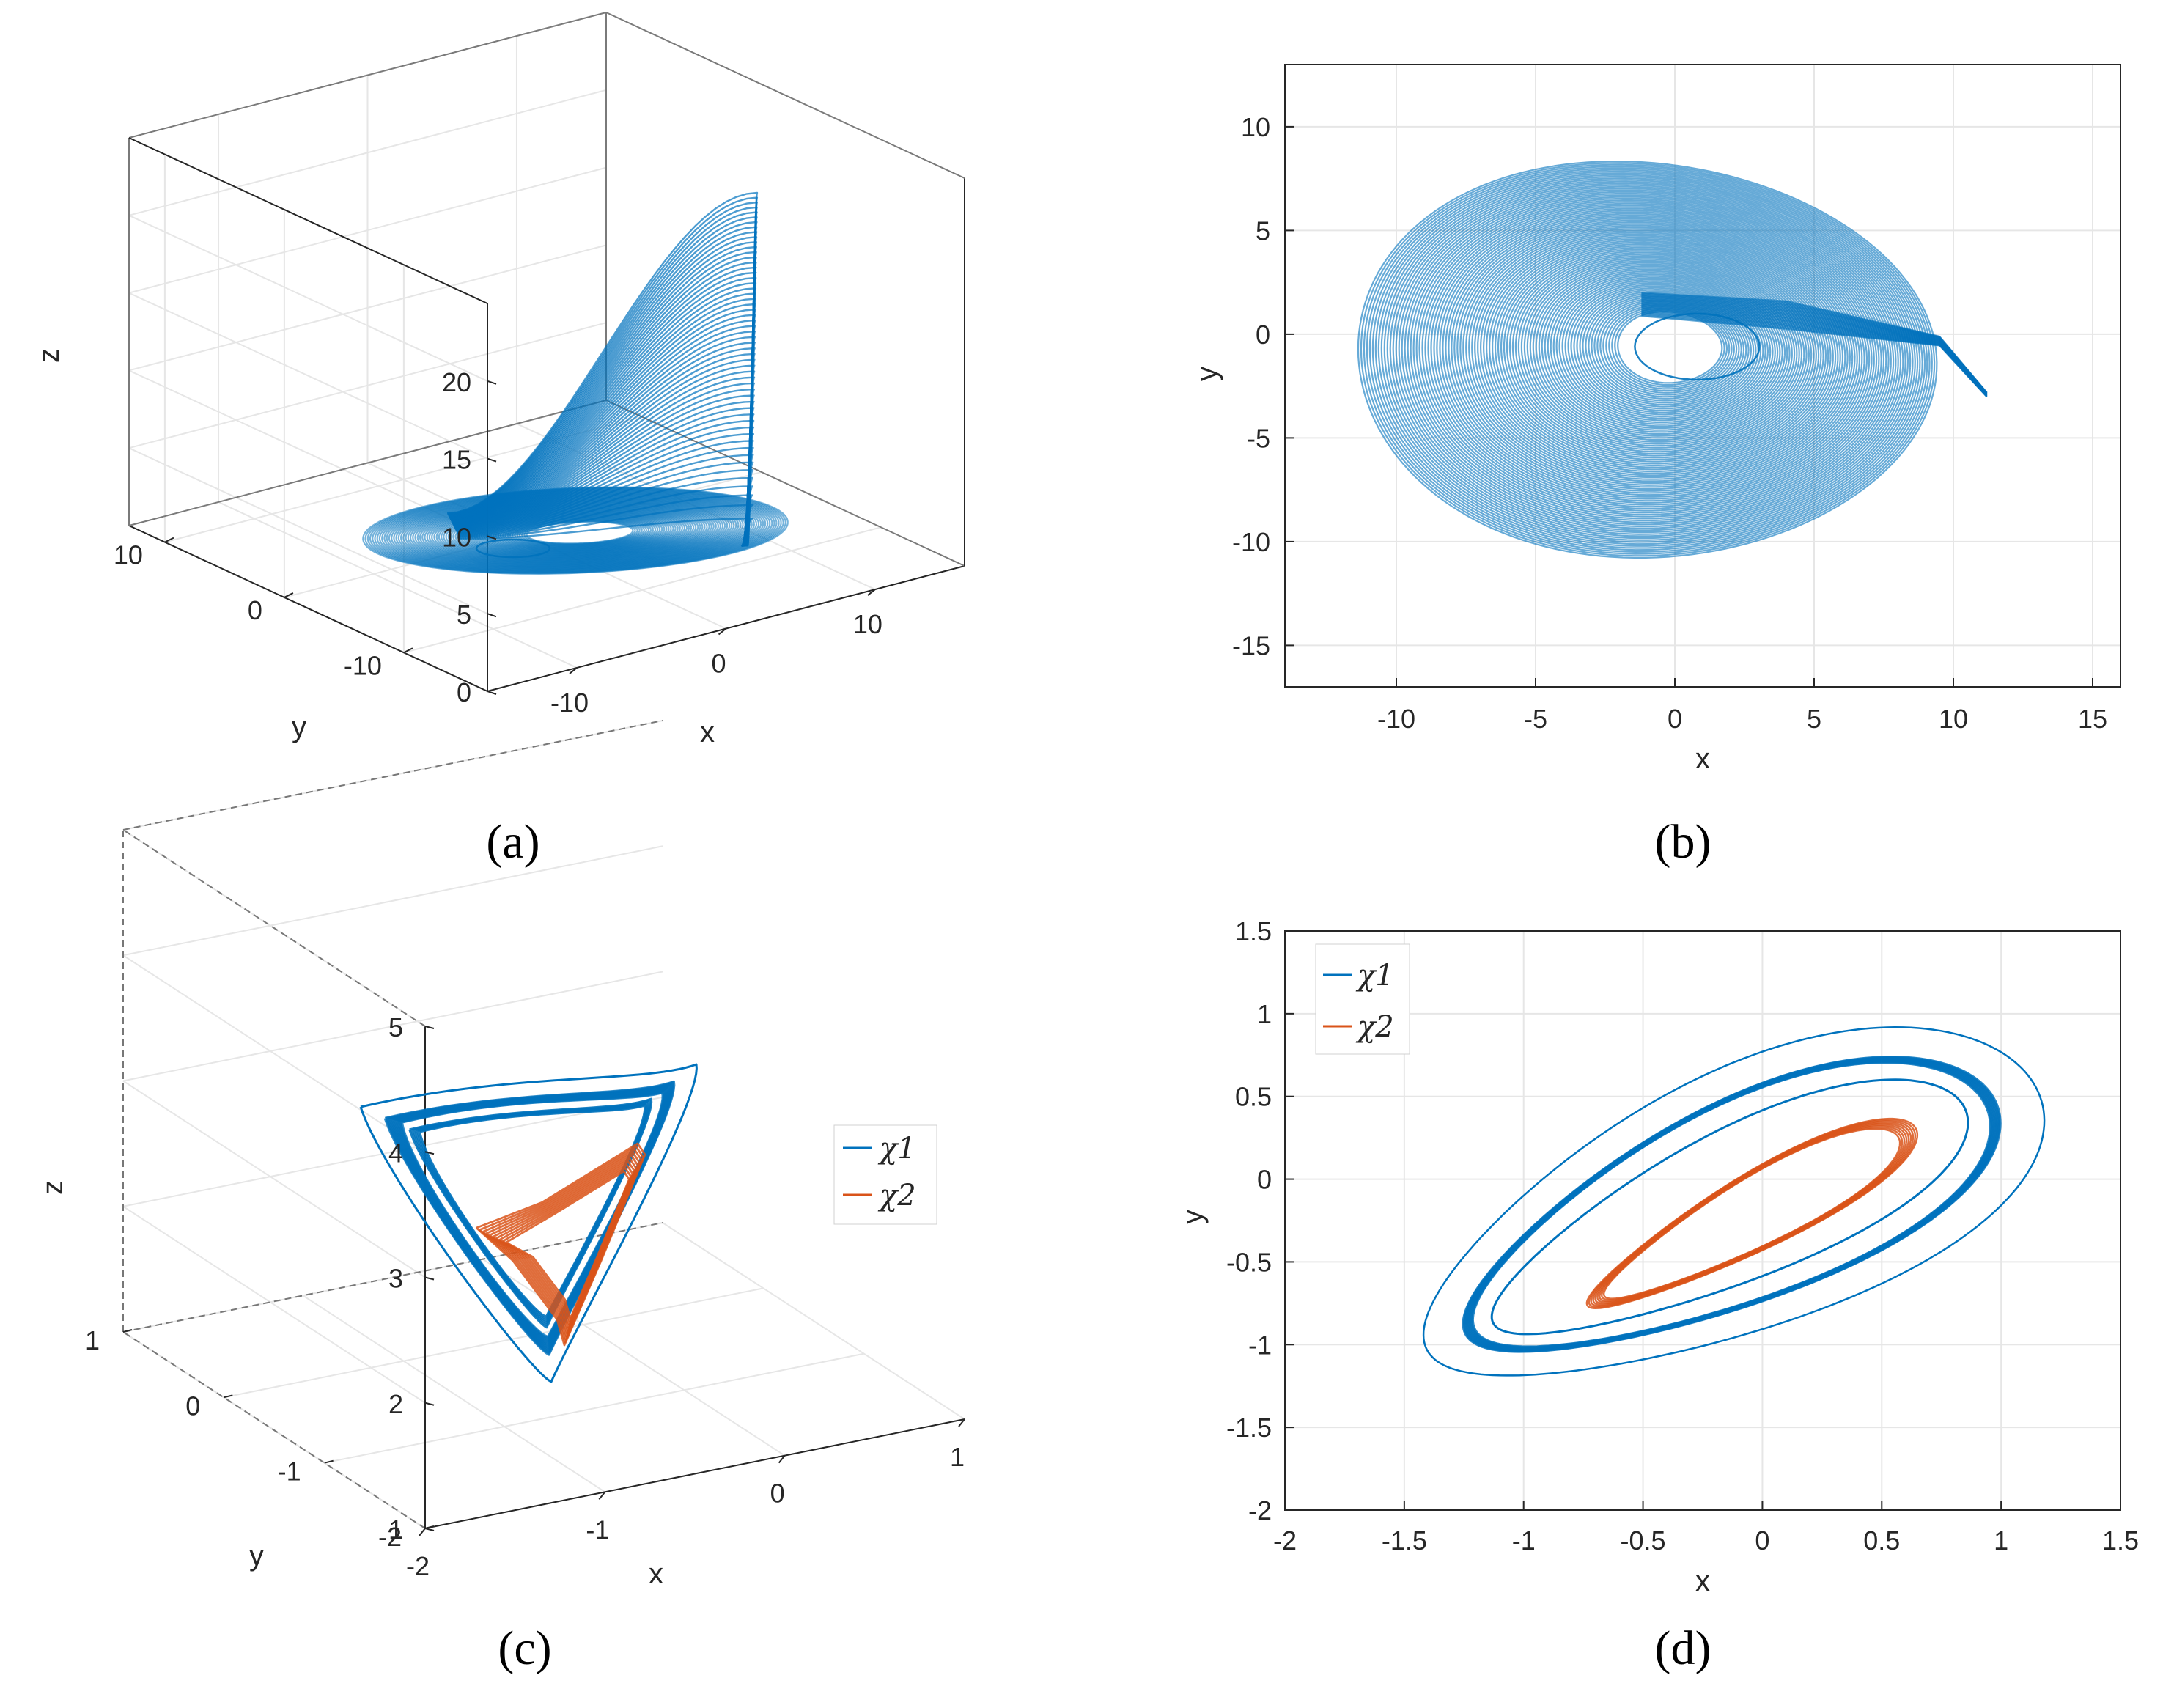  I want to click on panel-label-a: (a), so click(512, 842).